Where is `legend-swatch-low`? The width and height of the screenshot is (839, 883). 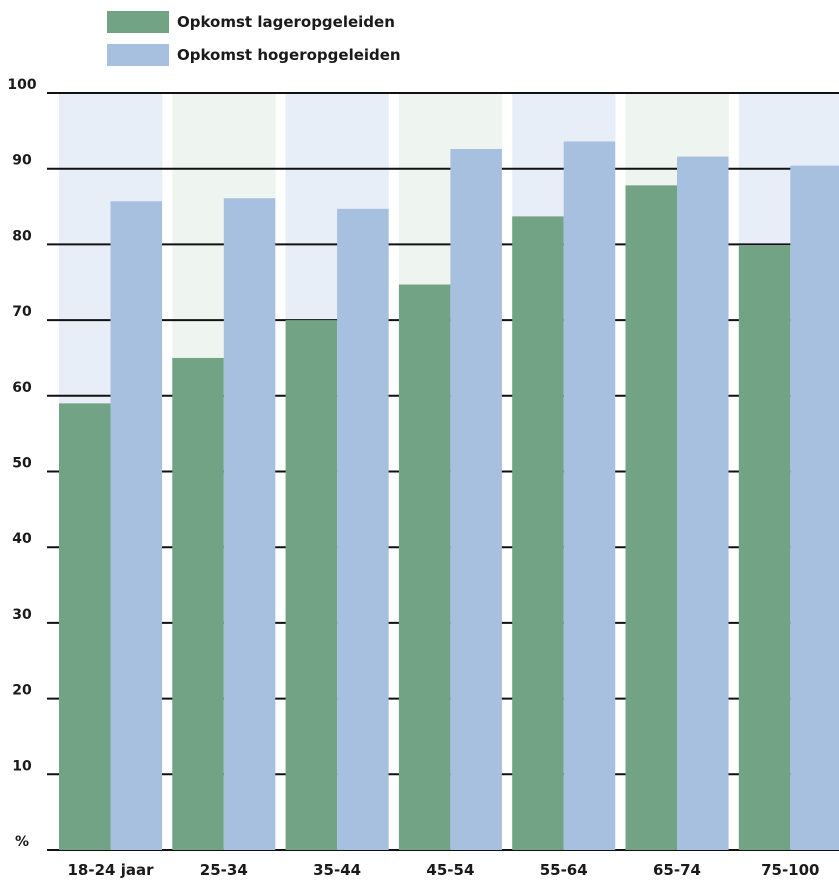 legend-swatch-low is located at coordinates (138, 22).